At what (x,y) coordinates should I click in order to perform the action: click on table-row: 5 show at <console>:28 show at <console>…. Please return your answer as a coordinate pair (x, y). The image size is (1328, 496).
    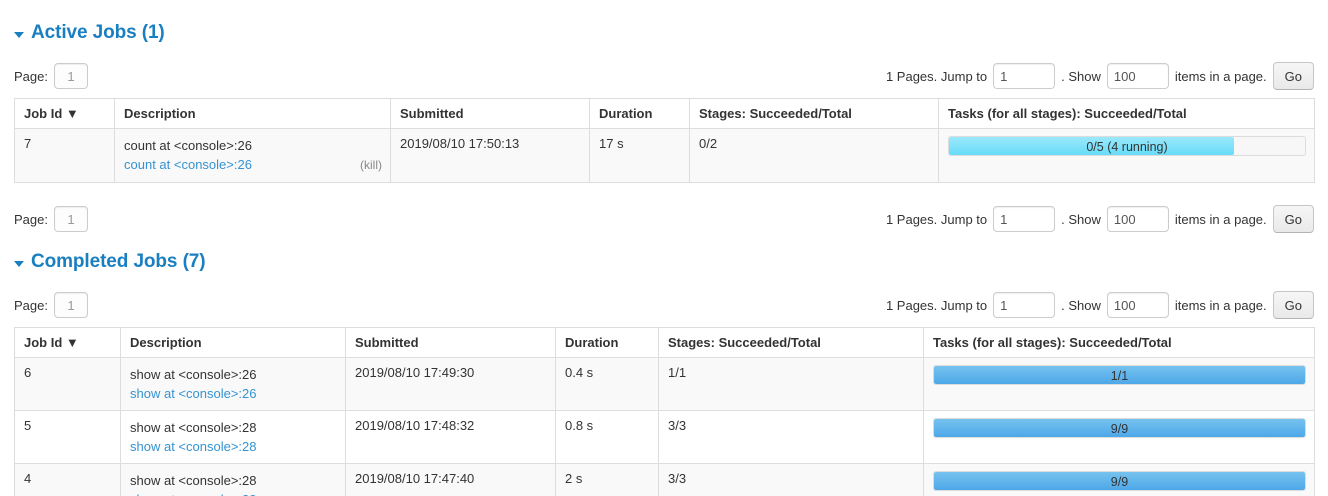
    Looking at the image, I should click on (664, 437).